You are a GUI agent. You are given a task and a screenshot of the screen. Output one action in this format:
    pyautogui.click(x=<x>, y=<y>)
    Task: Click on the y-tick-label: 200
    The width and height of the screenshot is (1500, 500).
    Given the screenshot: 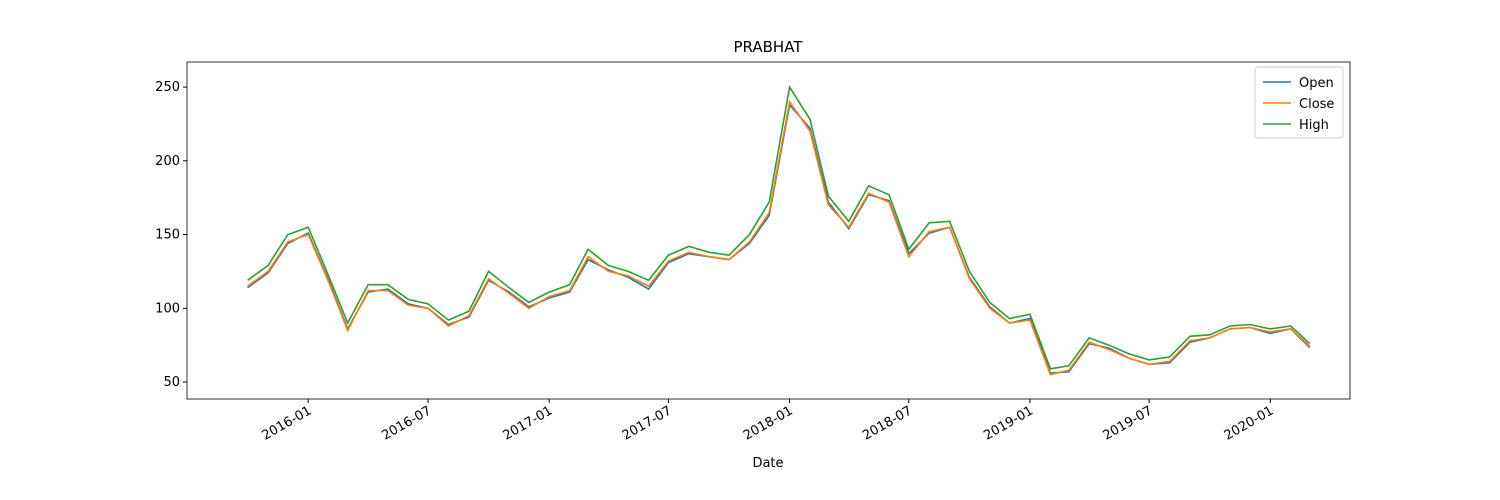 What is the action you would take?
    pyautogui.click(x=167, y=161)
    